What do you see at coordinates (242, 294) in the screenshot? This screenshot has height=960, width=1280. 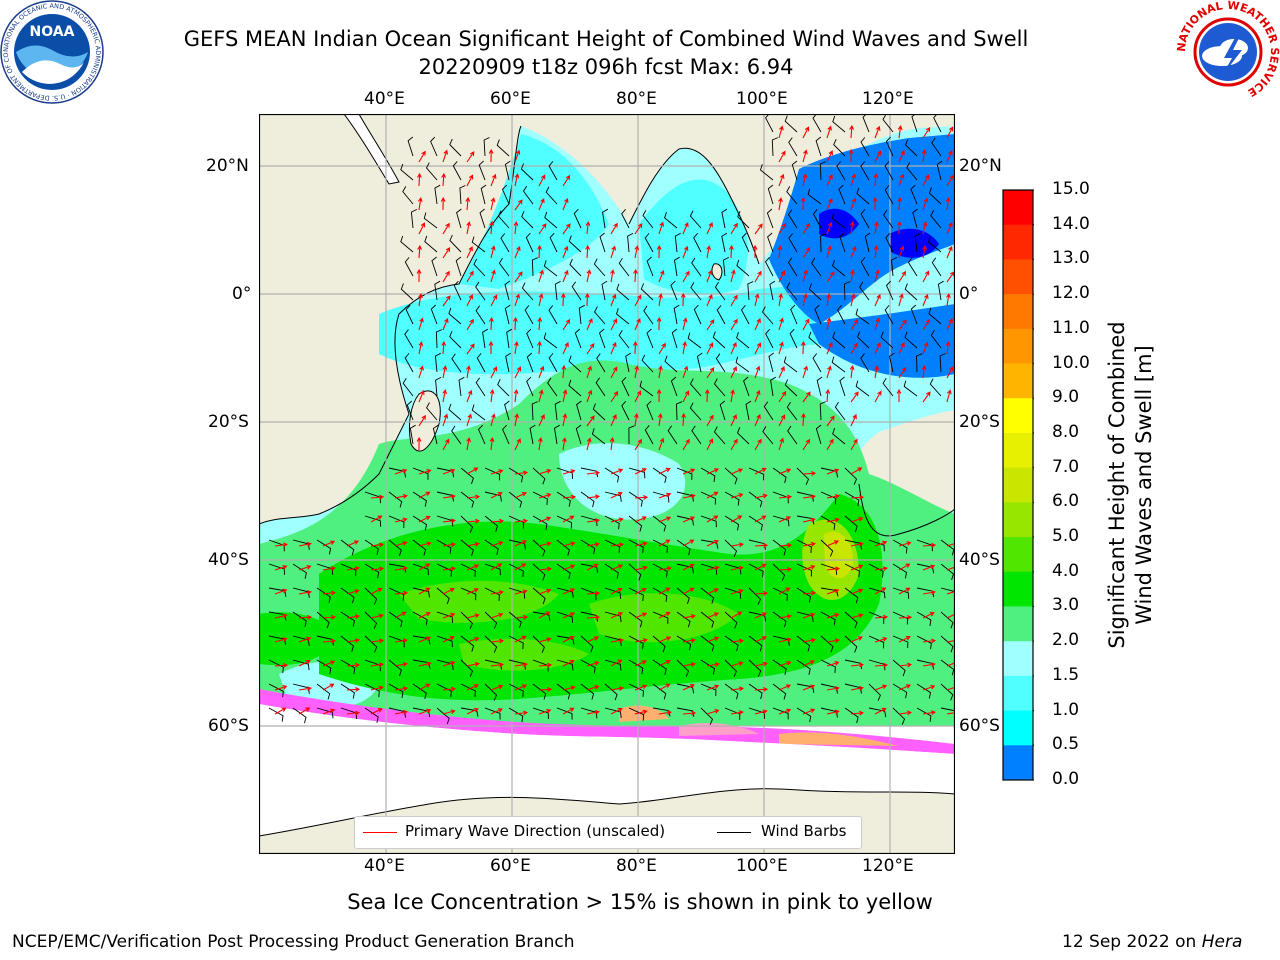 I see `lat-tick-left-0: 0°` at bounding box center [242, 294].